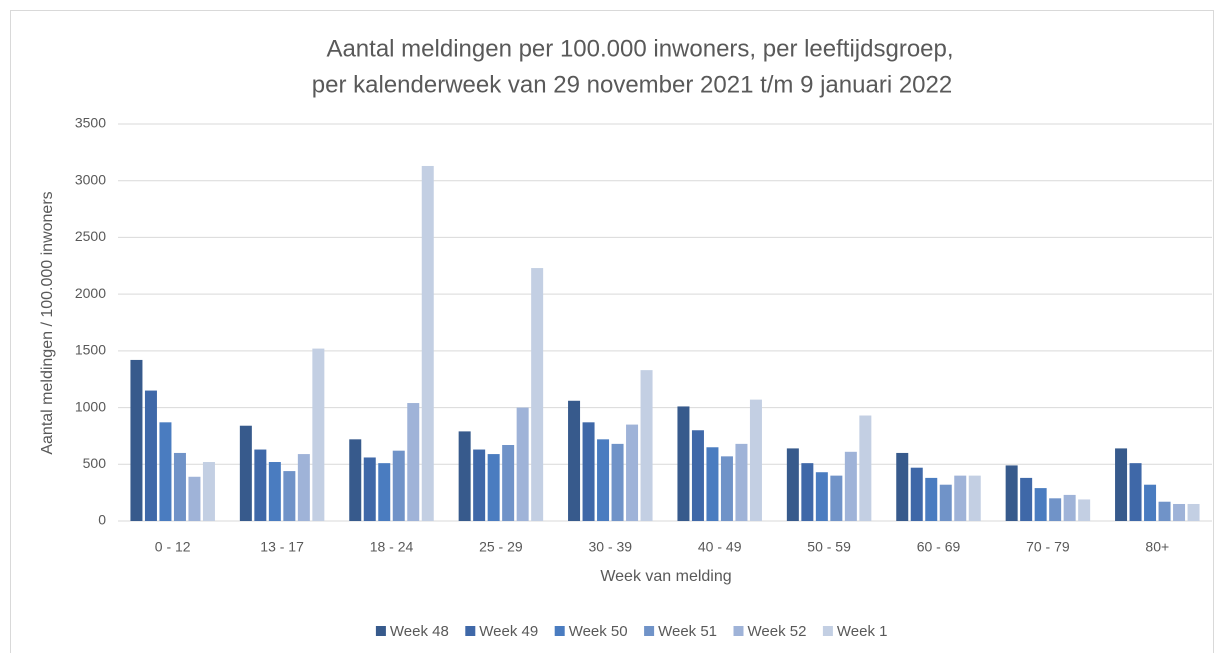 This screenshot has width=1224, height=658. What do you see at coordinates (95, 463) in the screenshot?
I see `y-tick-label: 500` at bounding box center [95, 463].